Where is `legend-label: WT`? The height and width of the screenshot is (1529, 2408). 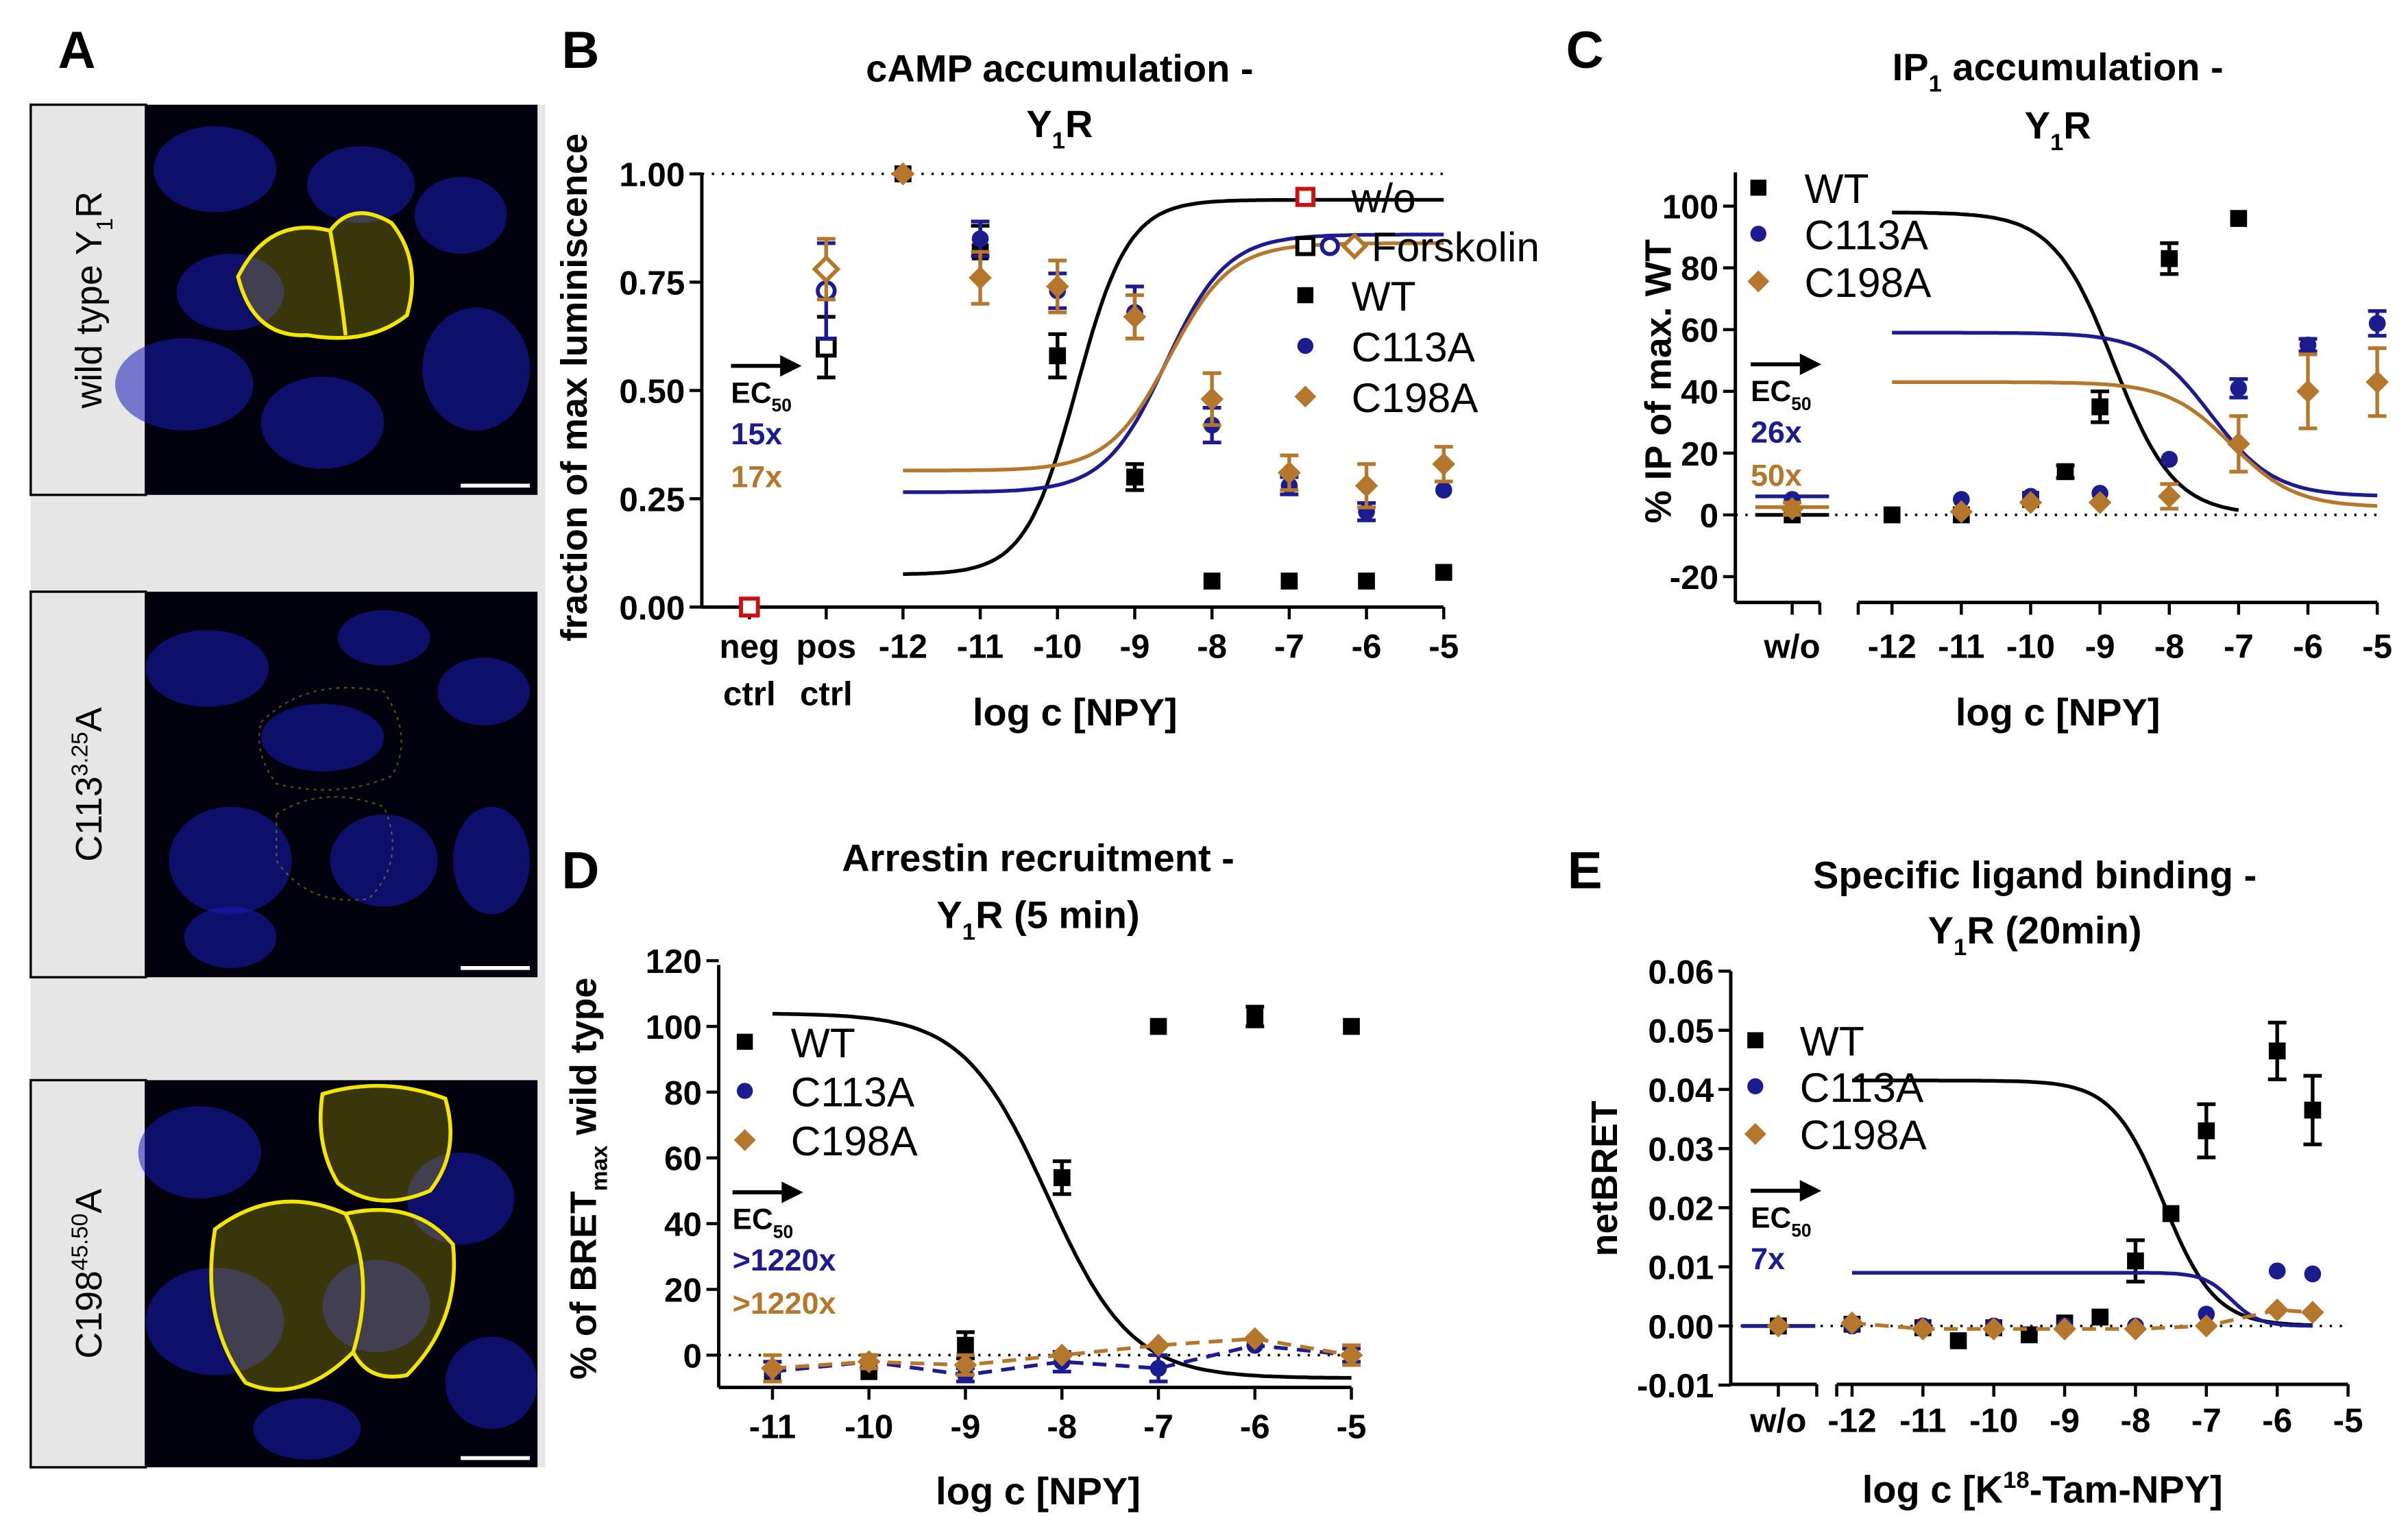 legend-label: WT is located at coordinates (1384, 297).